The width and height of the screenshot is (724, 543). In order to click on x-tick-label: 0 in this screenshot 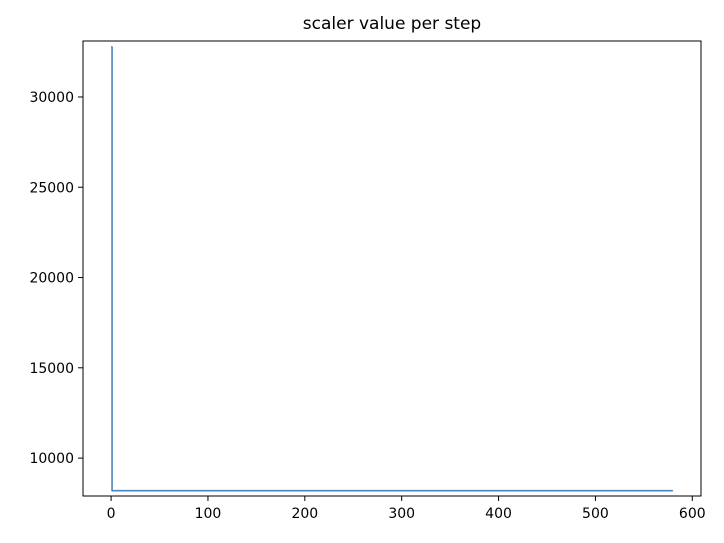, I will do `click(111, 514)`.